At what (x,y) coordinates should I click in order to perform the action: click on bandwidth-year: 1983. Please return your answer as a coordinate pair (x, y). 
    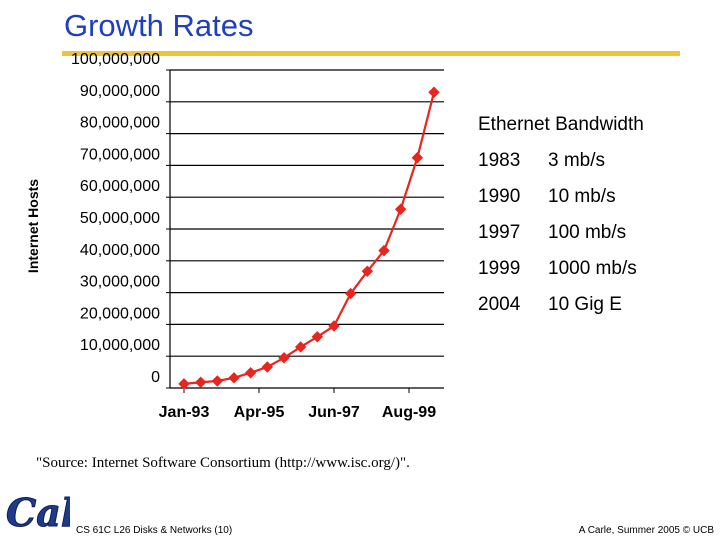
    Looking at the image, I should click on (499, 160).